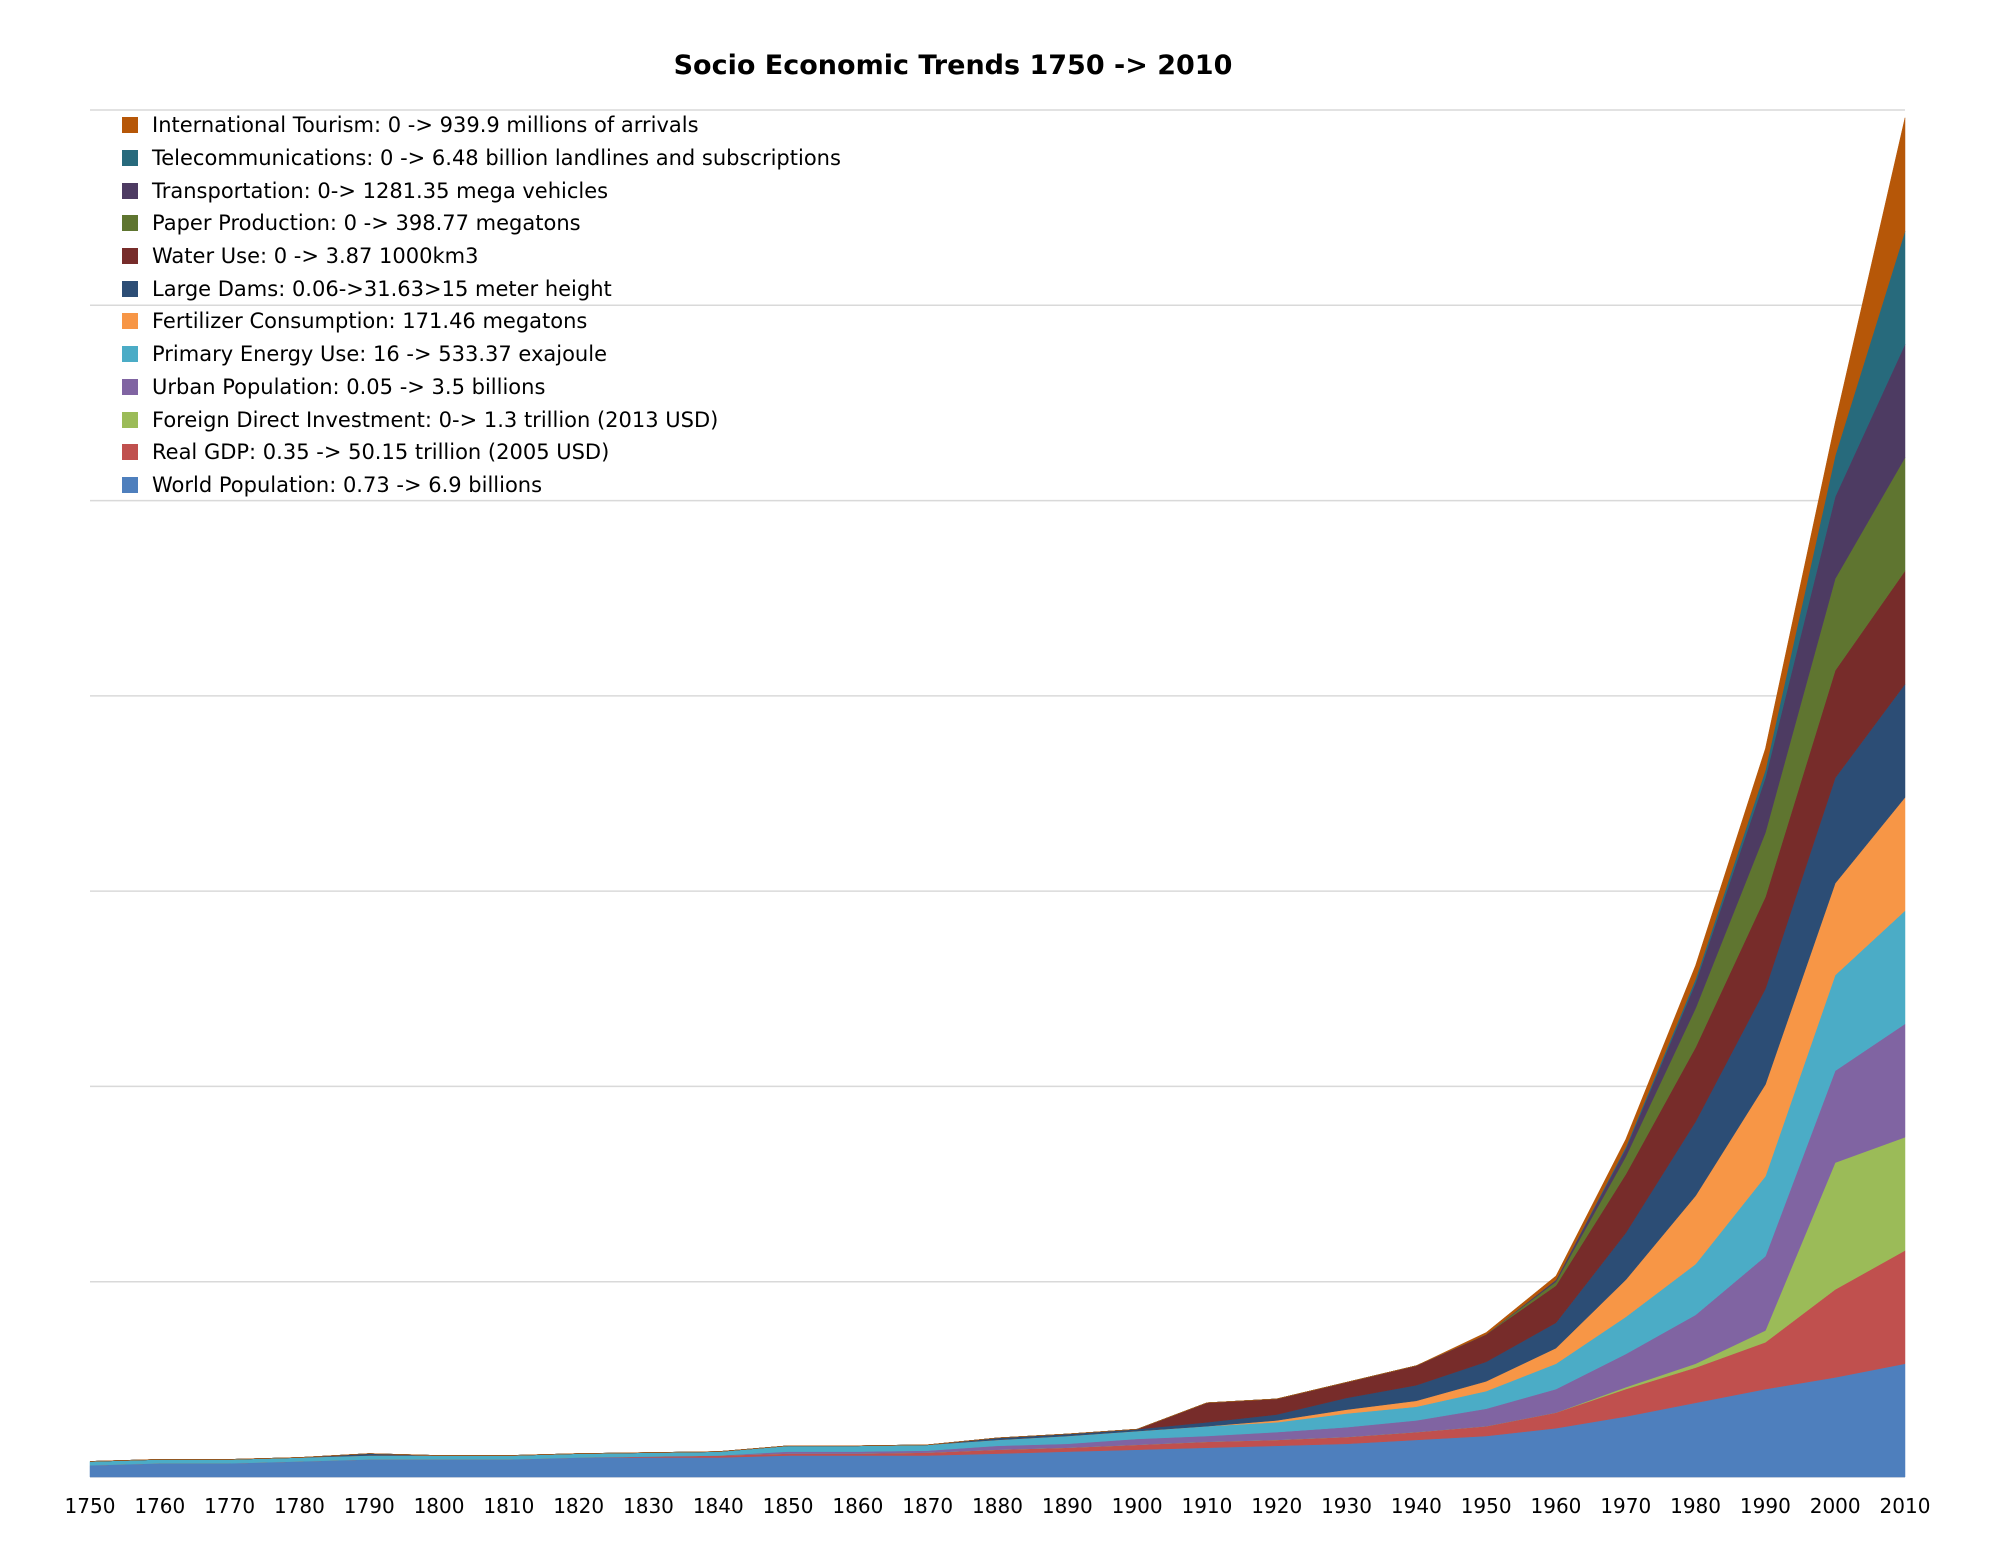  What do you see at coordinates (1346, 1506) in the screenshot?
I see `x-tick-label: 1930` at bounding box center [1346, 1506].